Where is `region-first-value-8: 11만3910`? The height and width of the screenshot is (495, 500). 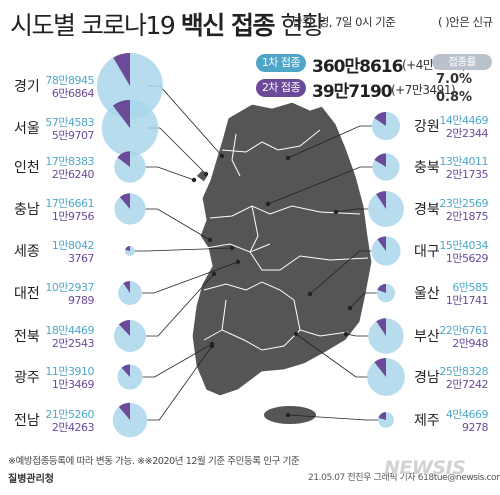
region-first-value-8: 11만3910 is located at coordinates (69, 371).